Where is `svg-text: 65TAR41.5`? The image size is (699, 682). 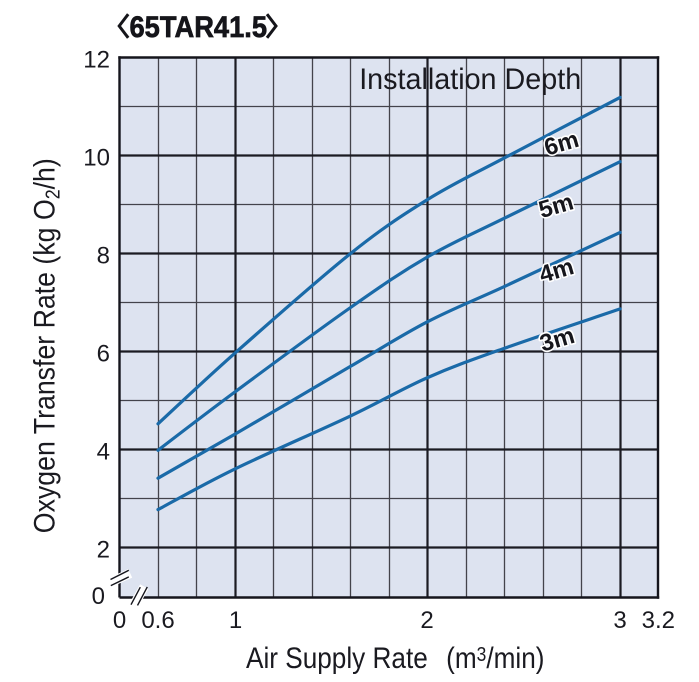 svg-text: 65TAR41.5 is located at coordinates (199, 27).